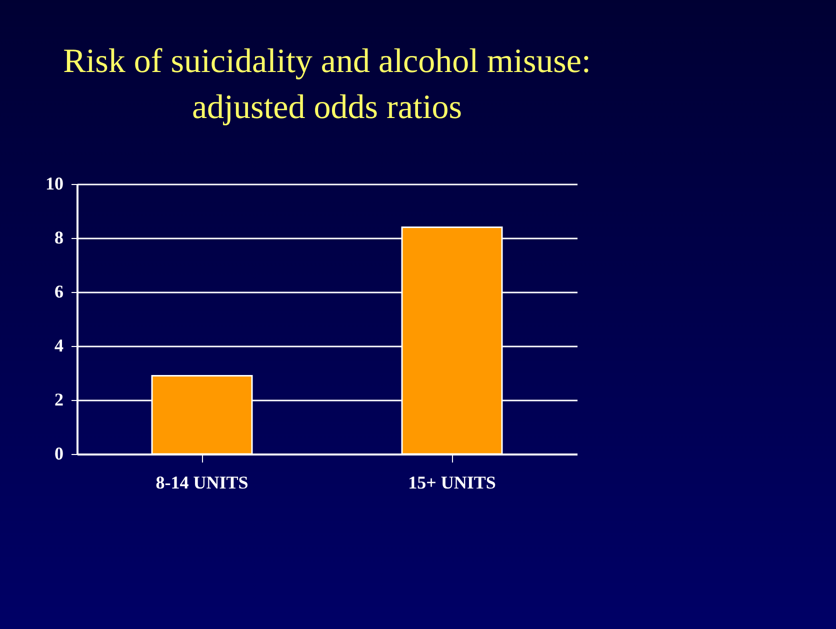  What do you see at coordinates (59, 238) in the screenshot?
I see `y-tick-label: 8` at bounding box center [59, 238].